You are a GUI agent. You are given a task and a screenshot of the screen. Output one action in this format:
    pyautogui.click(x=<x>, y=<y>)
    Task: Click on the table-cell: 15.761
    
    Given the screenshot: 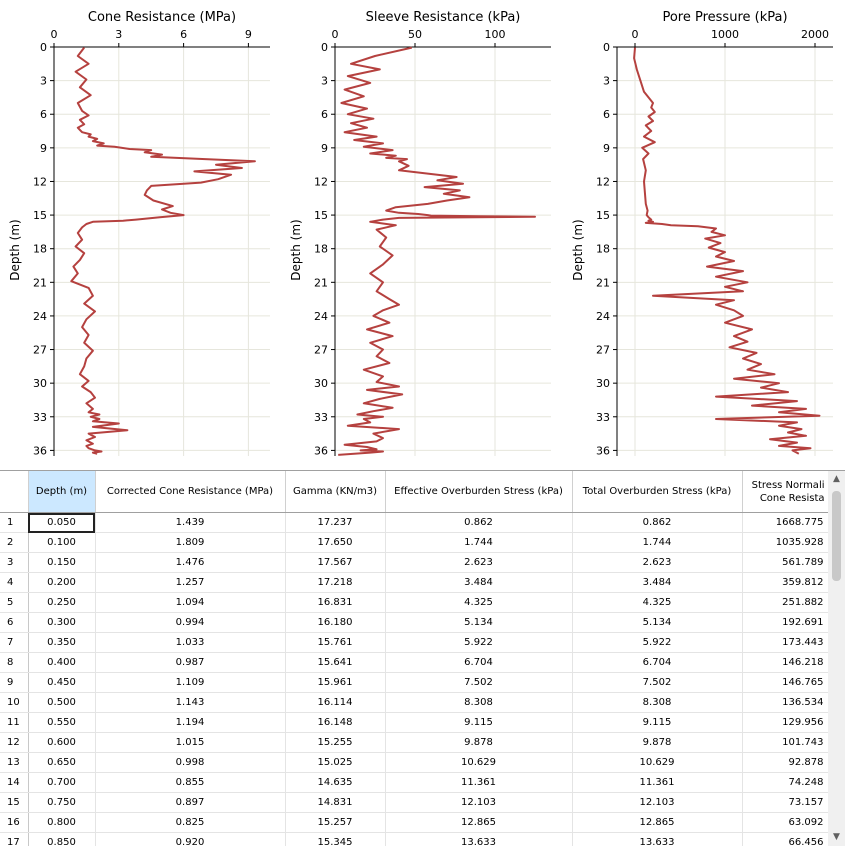 What is the action you would take?
    pyautogui.click(x=335, y=643)
    